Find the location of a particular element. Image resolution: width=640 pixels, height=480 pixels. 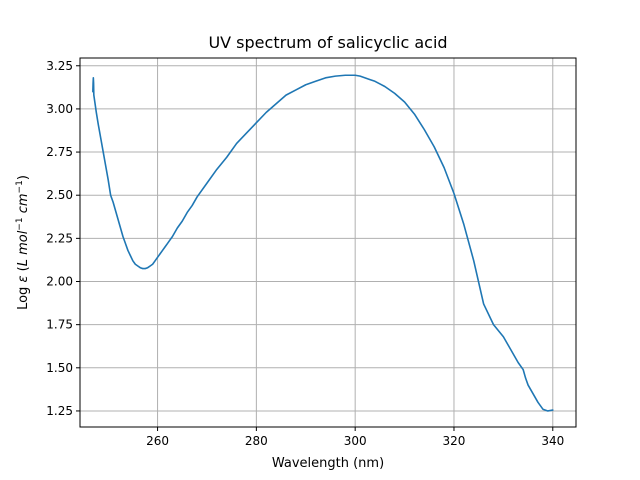

y-tick-label: 2.50 is located at coordinates (59, 195).